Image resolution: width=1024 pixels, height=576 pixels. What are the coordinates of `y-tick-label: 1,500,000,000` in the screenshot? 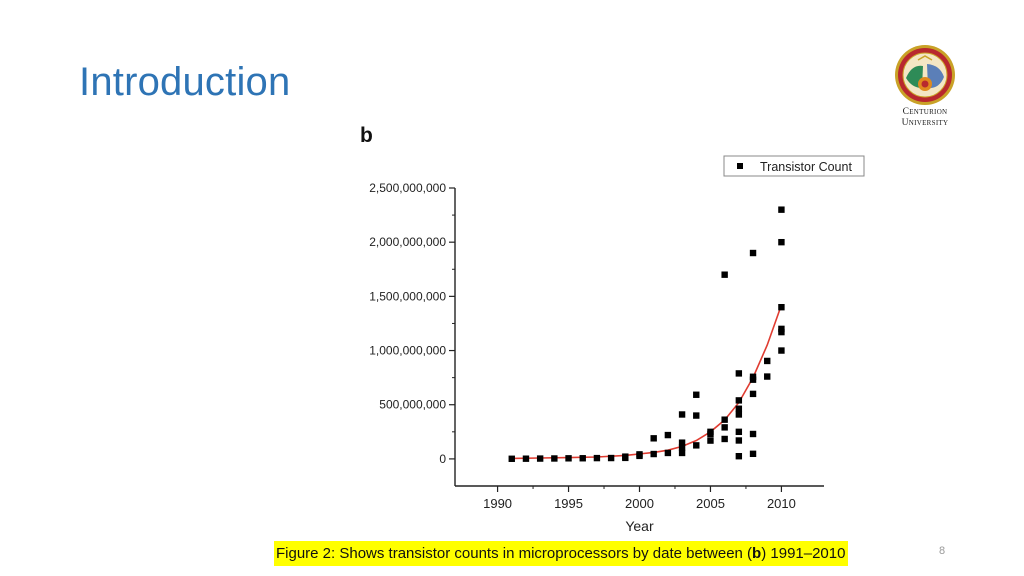 It's located at (407, 296).